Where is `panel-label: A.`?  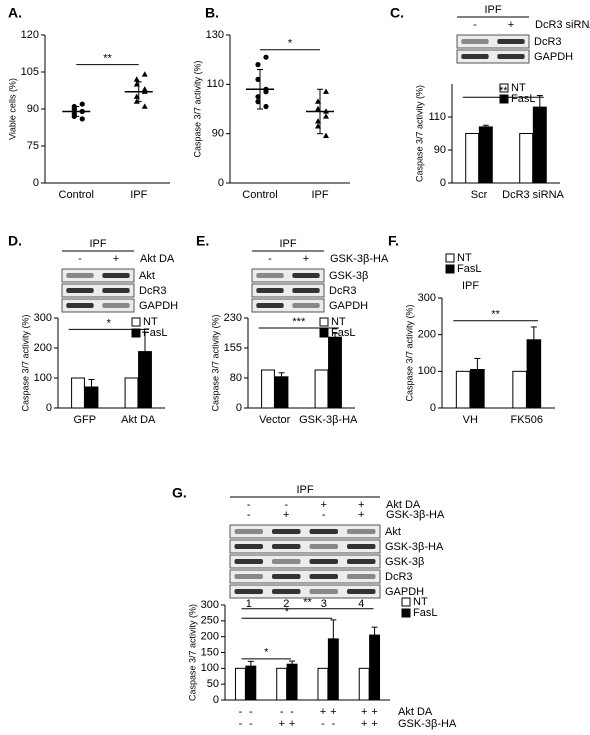 panel-label: A. is located at coordinates (15, 13).